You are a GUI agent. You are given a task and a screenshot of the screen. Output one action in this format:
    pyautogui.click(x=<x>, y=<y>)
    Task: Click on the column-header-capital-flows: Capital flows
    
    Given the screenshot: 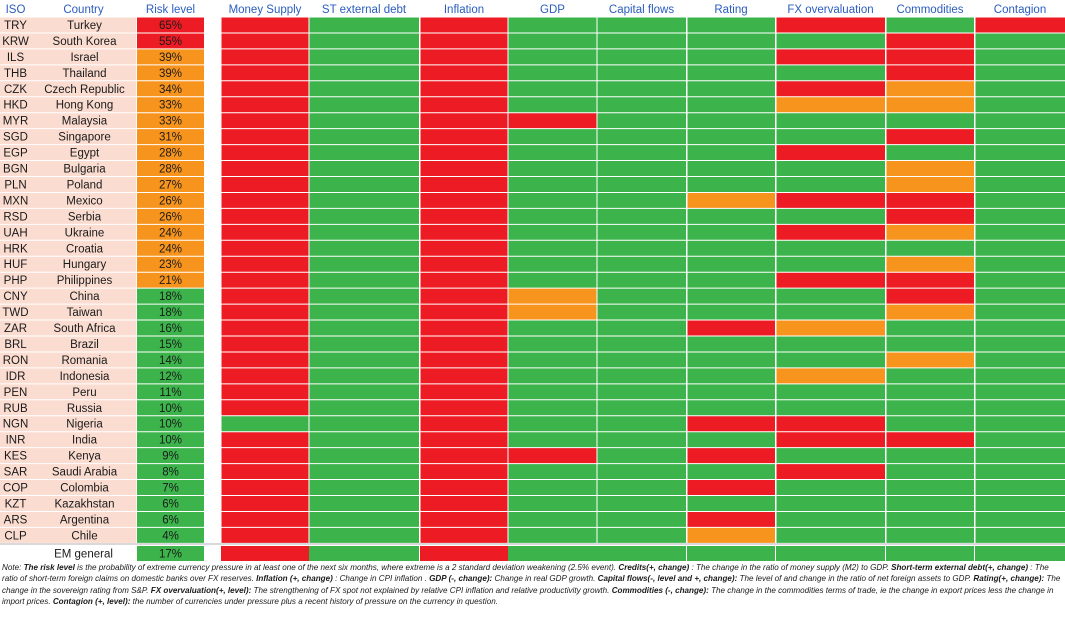 What is the action you would take?
    pyautogui.click(x=641, y=10)
    